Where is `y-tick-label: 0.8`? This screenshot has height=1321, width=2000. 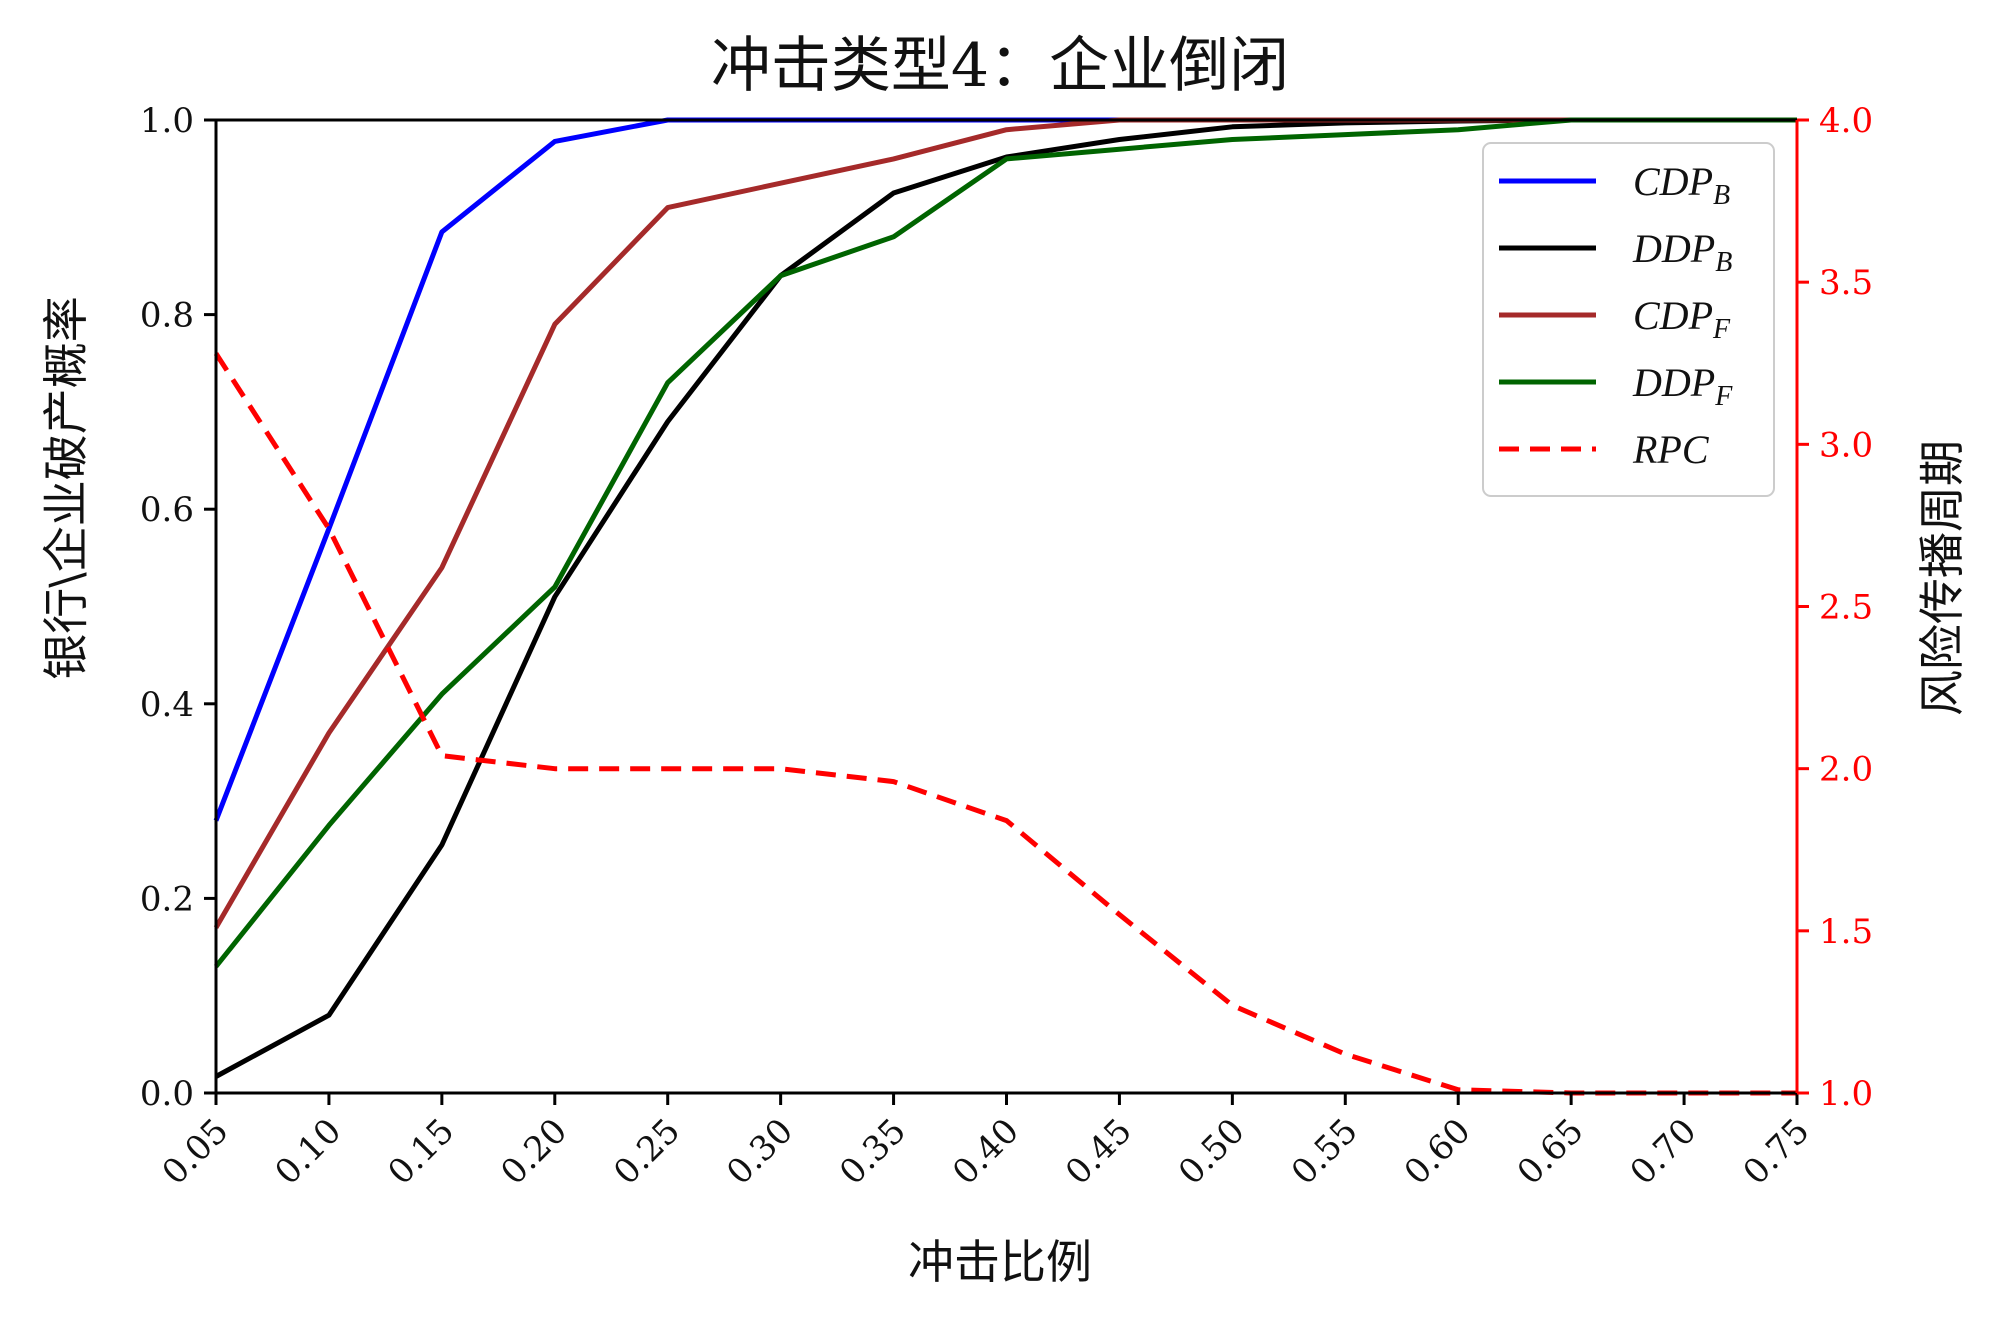
y-tick-label: 0.8 is located at coordinates (167, 316).